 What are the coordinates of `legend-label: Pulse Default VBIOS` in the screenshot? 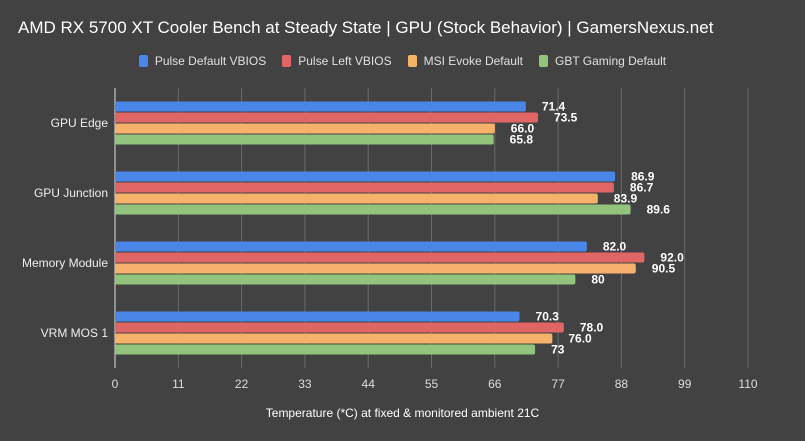 It's located at (210, 61).